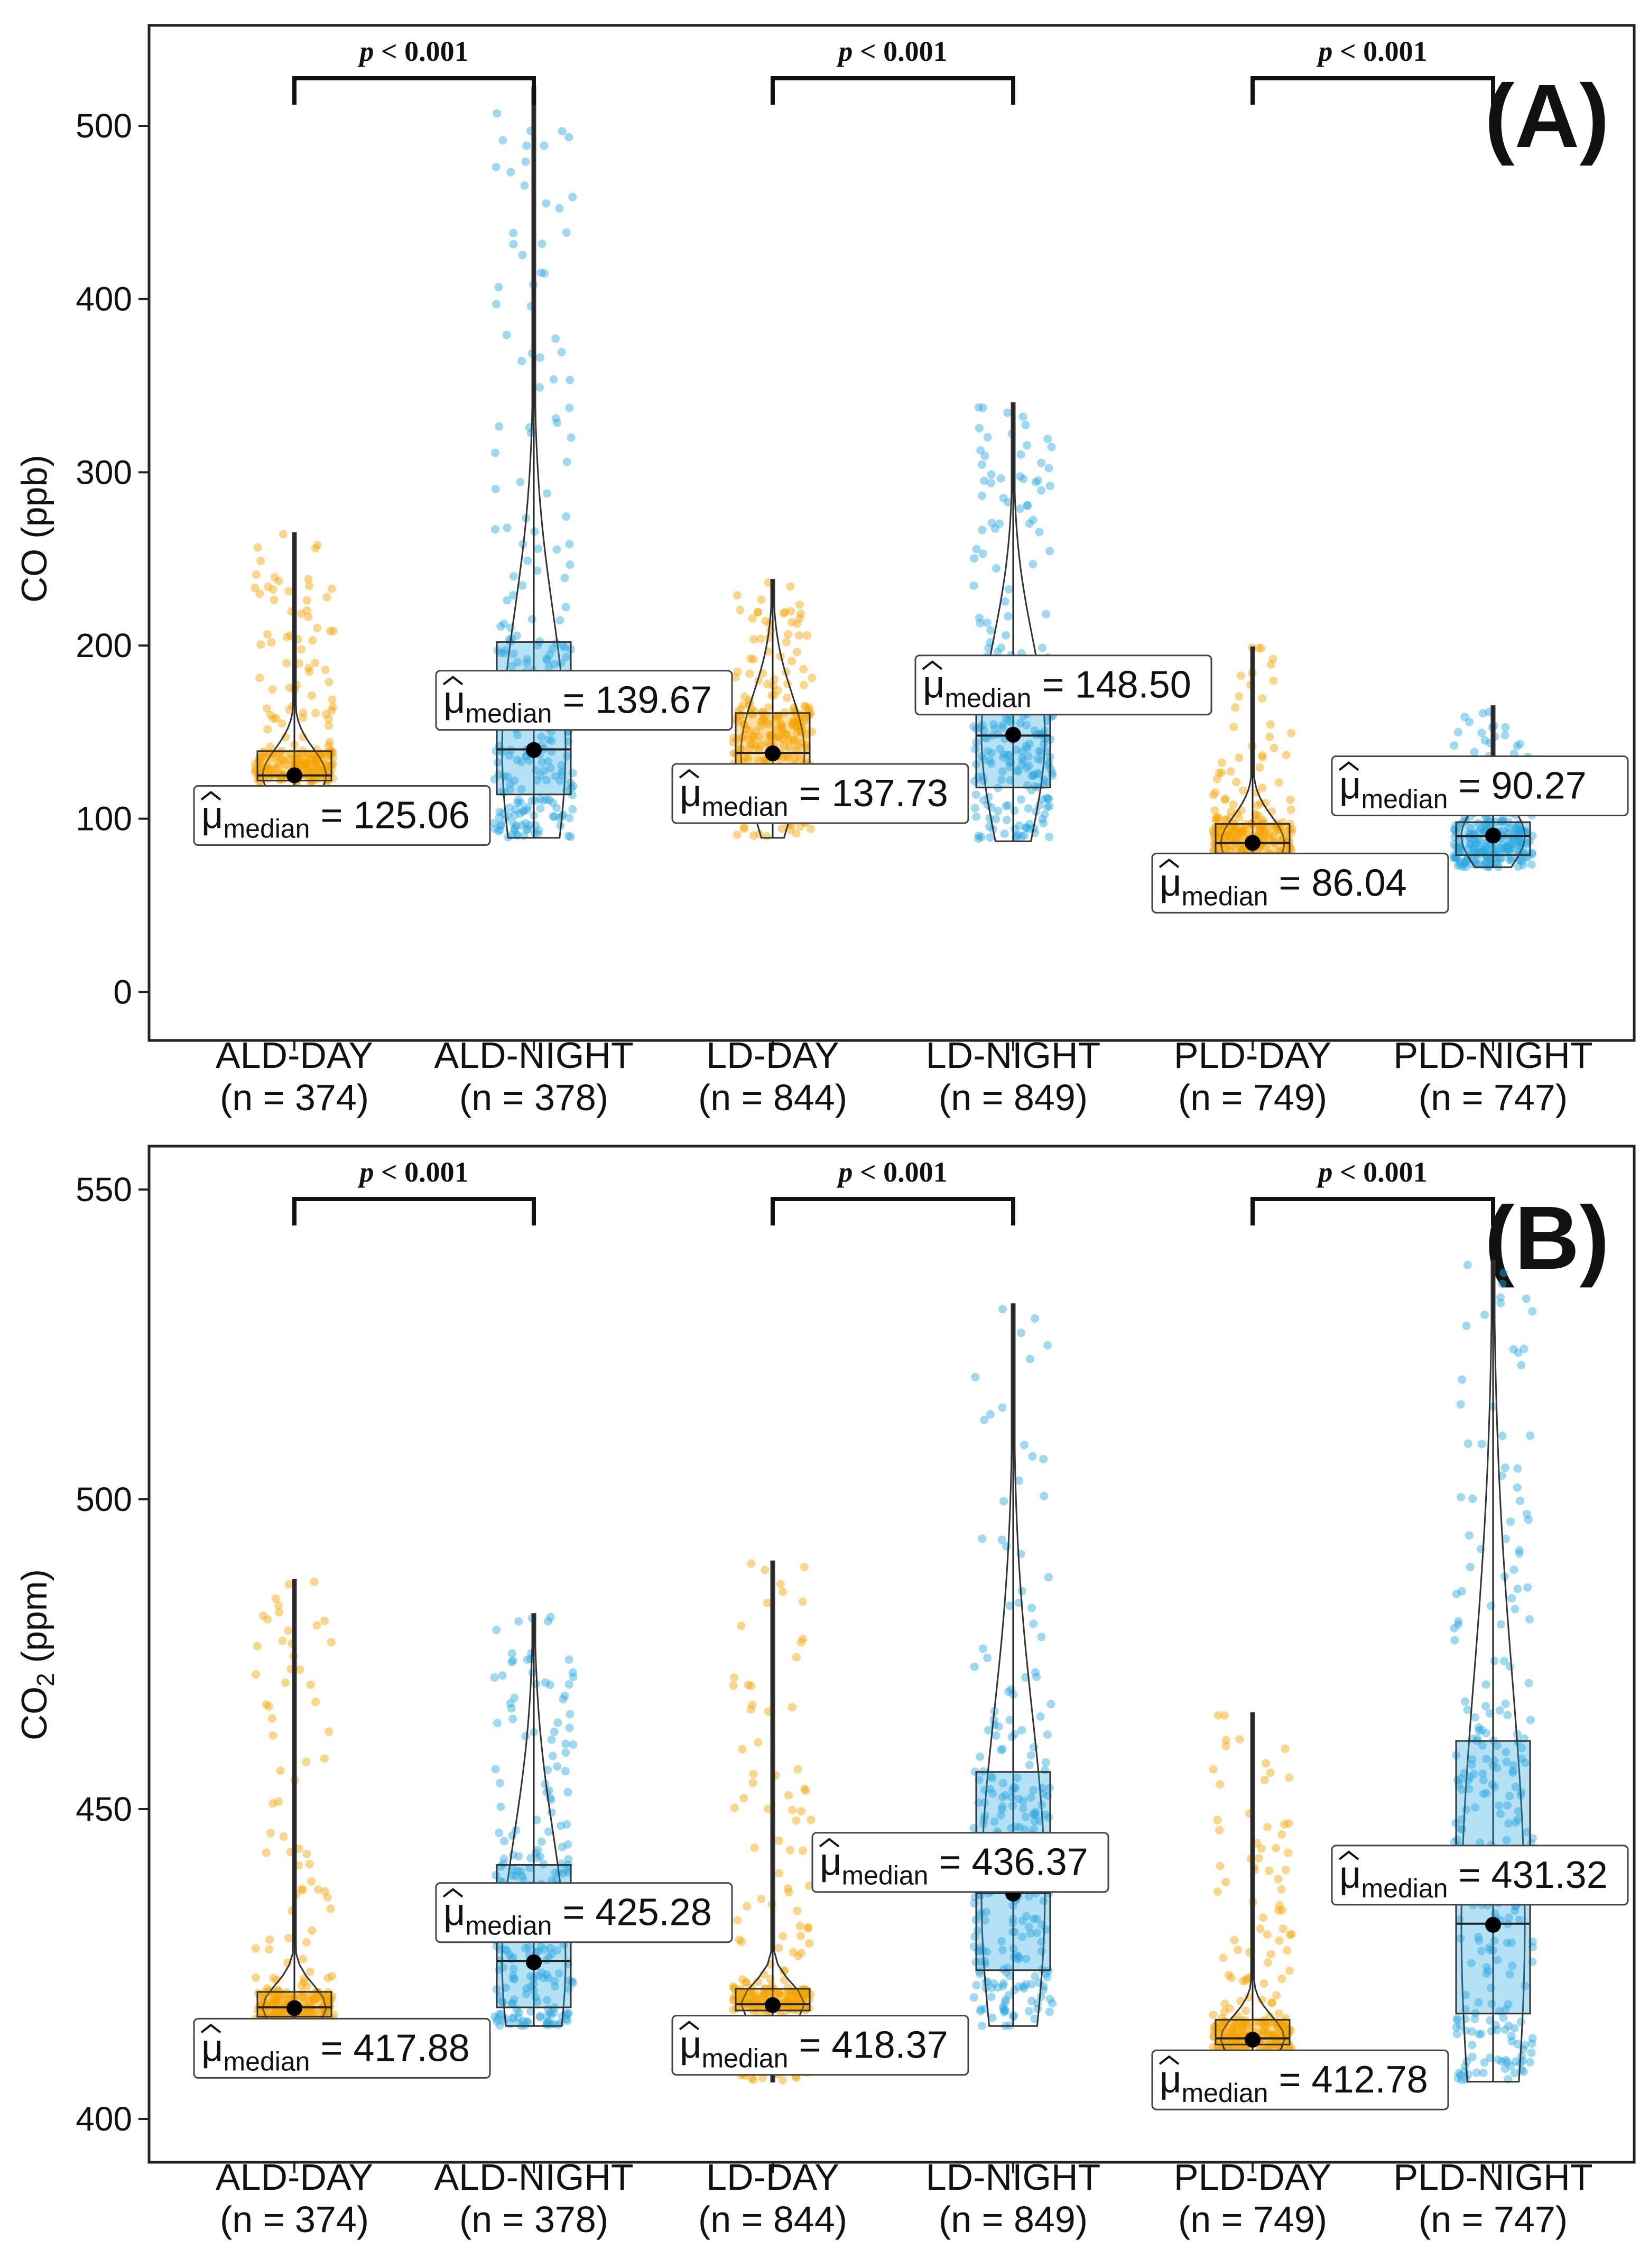 The width and height of the screenshot is (1649, 2268). I want to click on y-tick-label: 100, so click(104, 819).